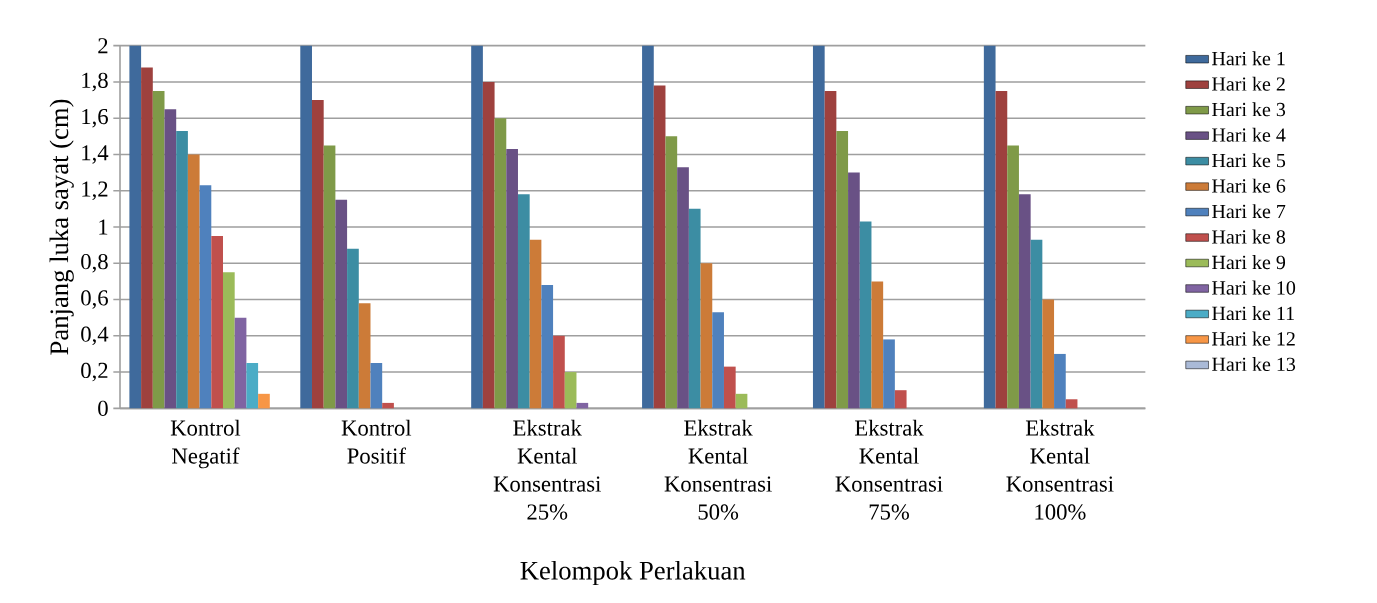 The width and height of the screenshot is (1377, 603). I want to click on legend-label: Hari ke 3, so click(1249, 109).